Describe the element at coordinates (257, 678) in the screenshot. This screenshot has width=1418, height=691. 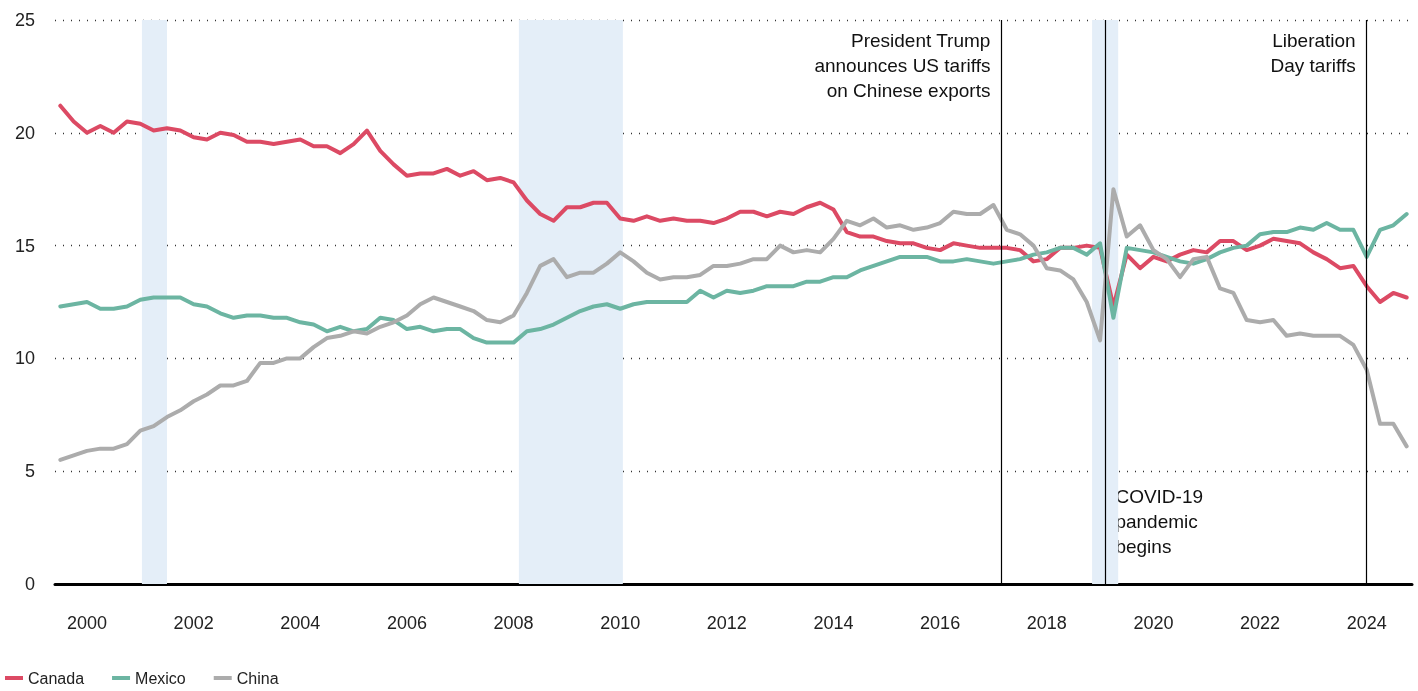
I see `legend-label: China` at that location.